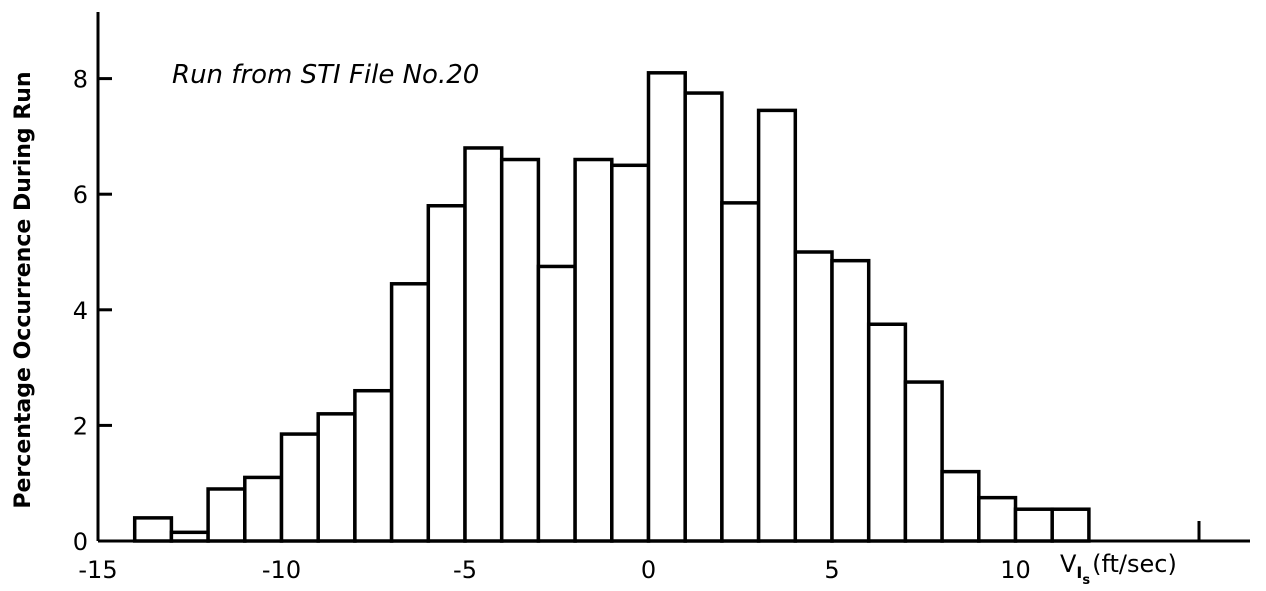  Describe the element at coordinates (1068, 564) in the screenshot. I see `x-axis-symbol: V` at that location.